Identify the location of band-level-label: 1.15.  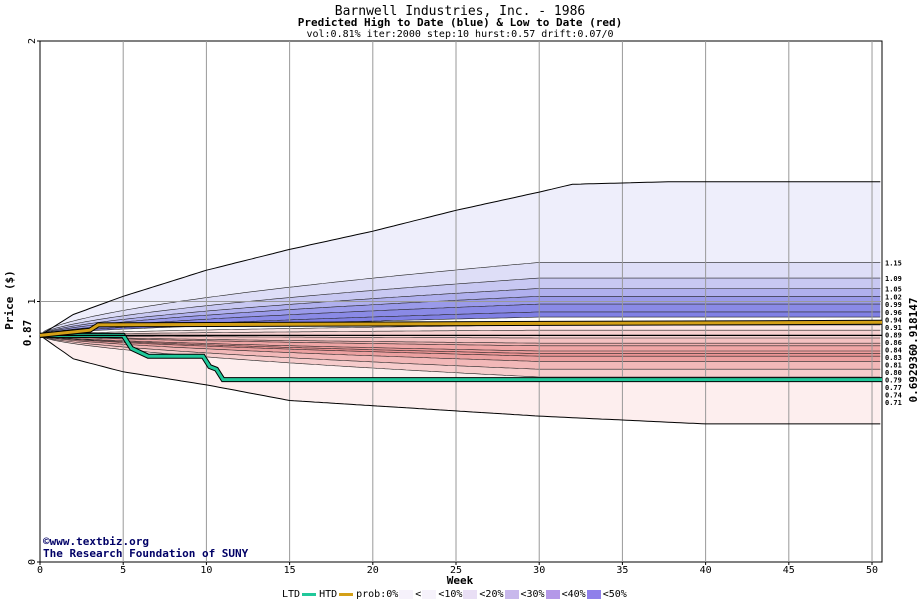
(893, 263).